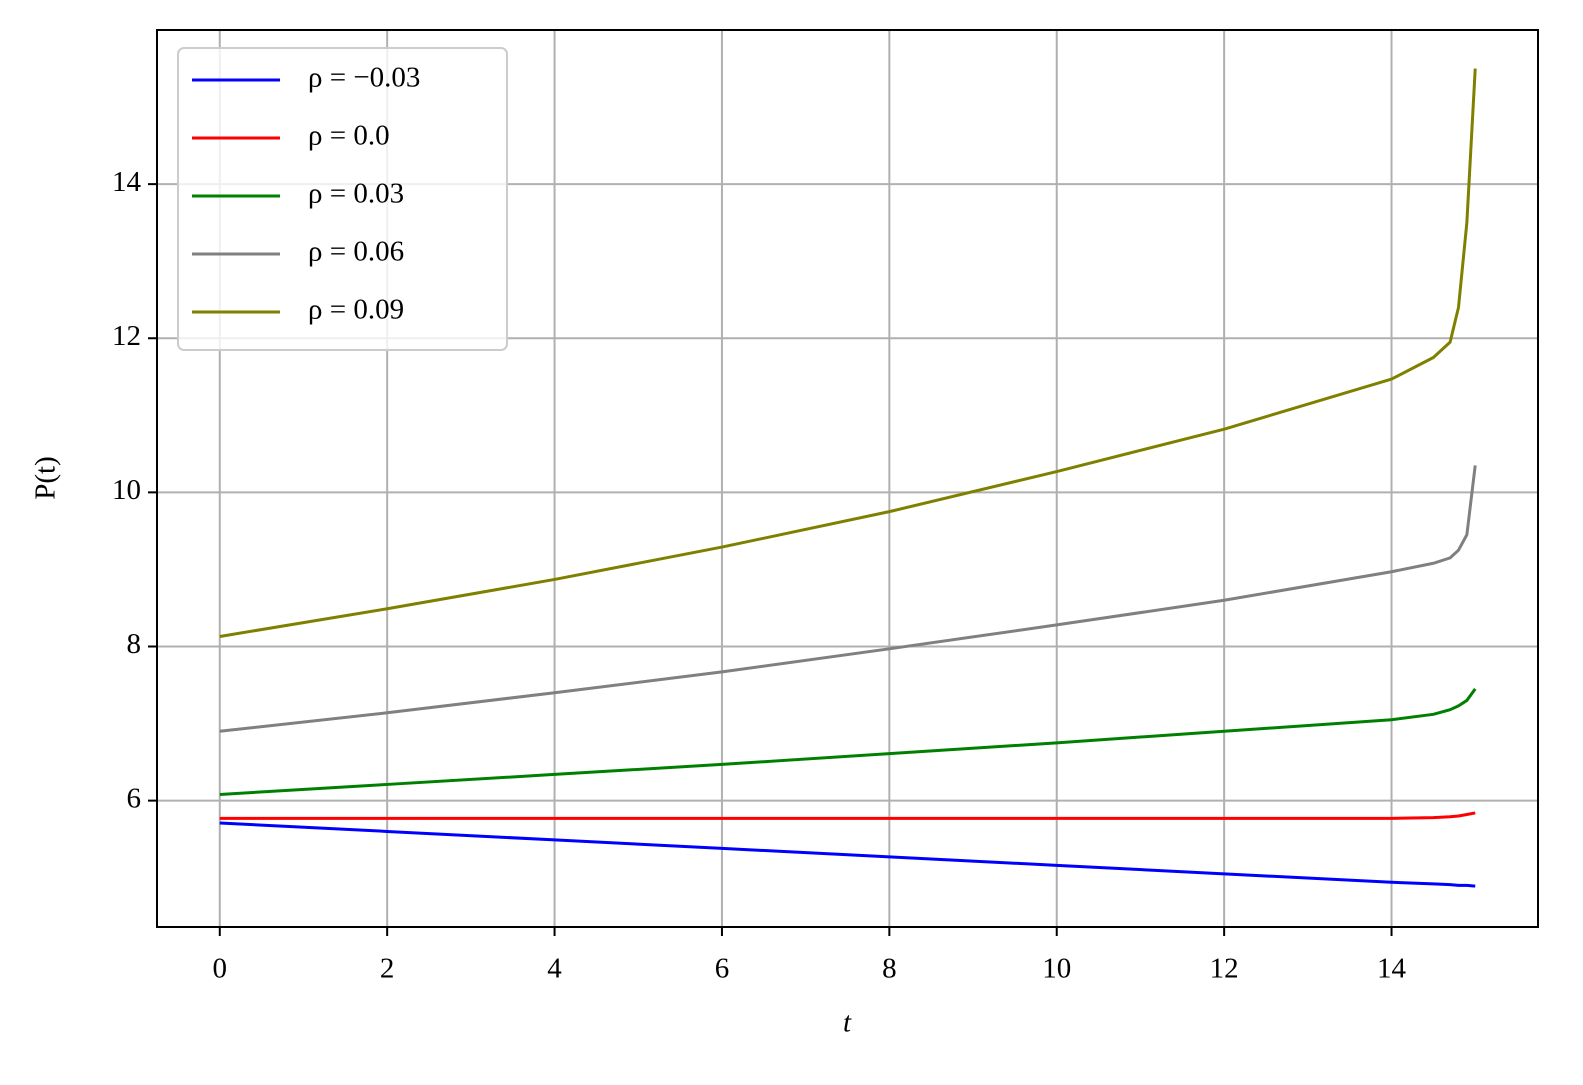 The height and width of the screenshot is (1085, 1583). What do you see at coordinates (889, 969) in the screenshot?
I see `x-tick-label: 8` at bounding box center [889, 969].